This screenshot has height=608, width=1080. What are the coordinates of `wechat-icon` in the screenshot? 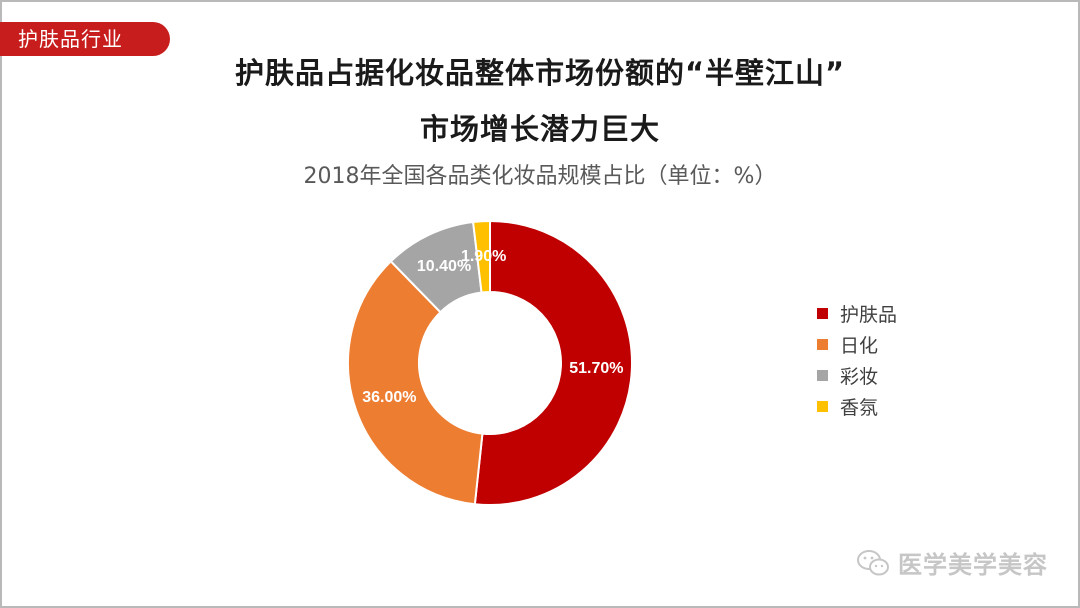 It's located at (873, 562).